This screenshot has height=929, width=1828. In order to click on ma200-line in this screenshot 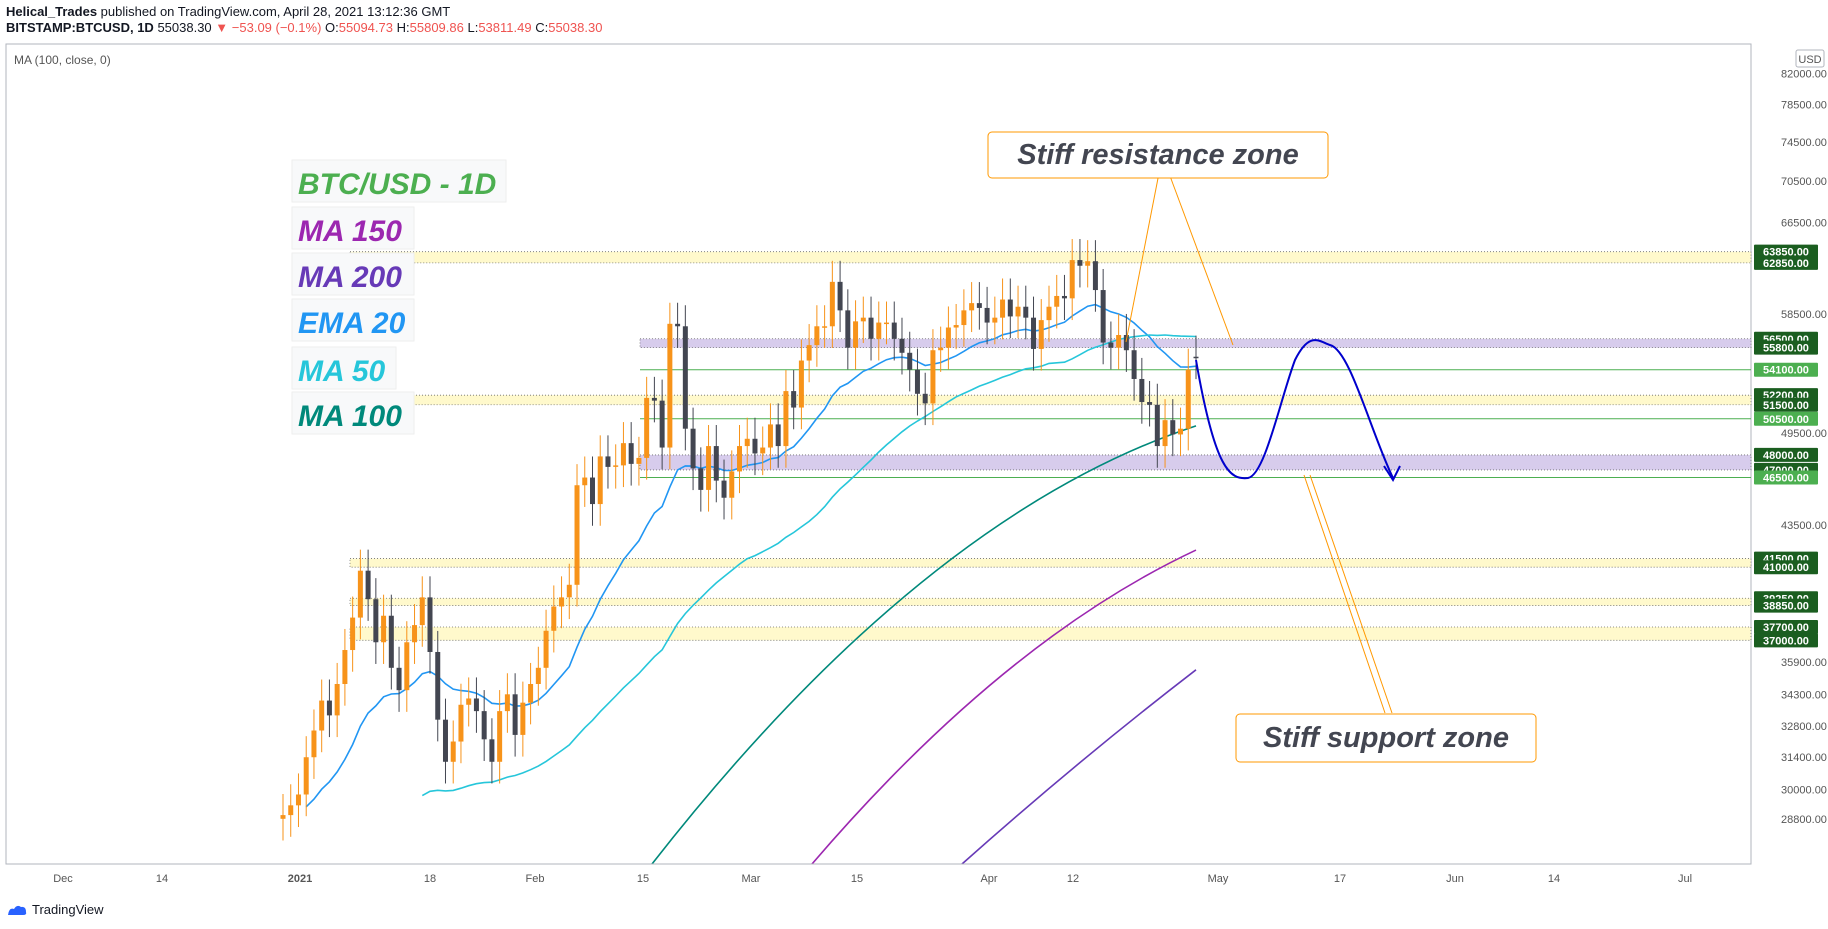, I will do `click(1079, 767)`.